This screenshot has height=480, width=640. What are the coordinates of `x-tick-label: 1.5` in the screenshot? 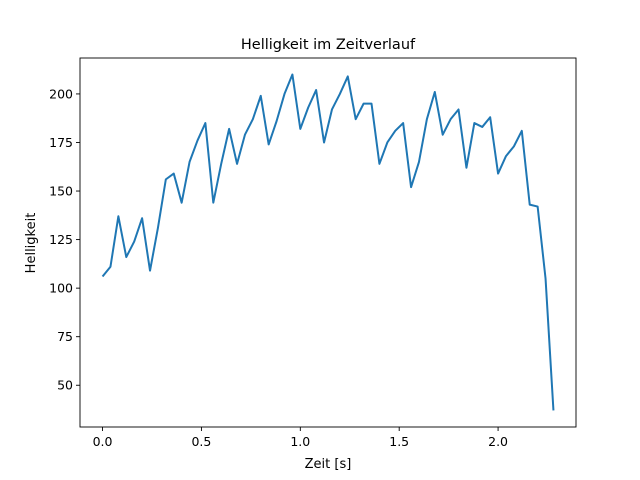 It's located at (399, 441).